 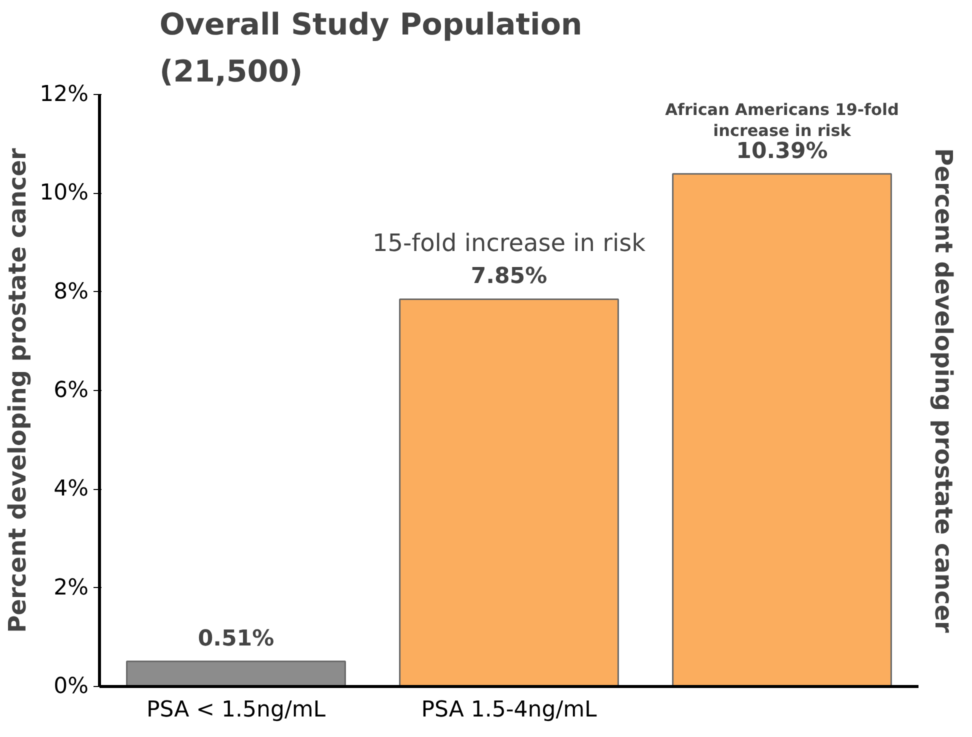 What do you see at coordinates (71, 686) in the screenshot?
I see `y-tick-label: 0%` at bounding box center [71, 686].